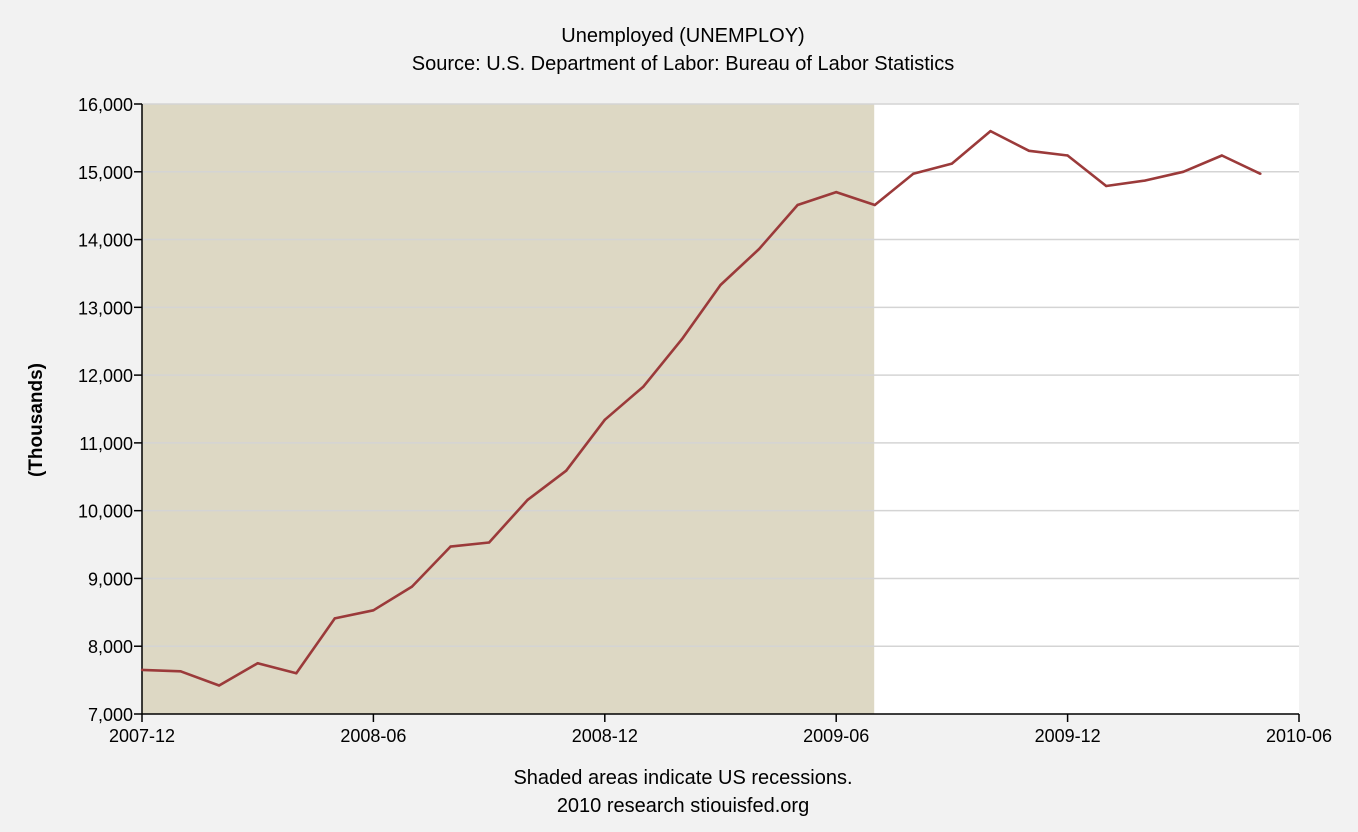 This screenshot has width=1358, height=832. What do you see at coordinates (105, 512) in the screenshot?
I see `y-tick-label: 10,000` at bounding box center [105, 512].